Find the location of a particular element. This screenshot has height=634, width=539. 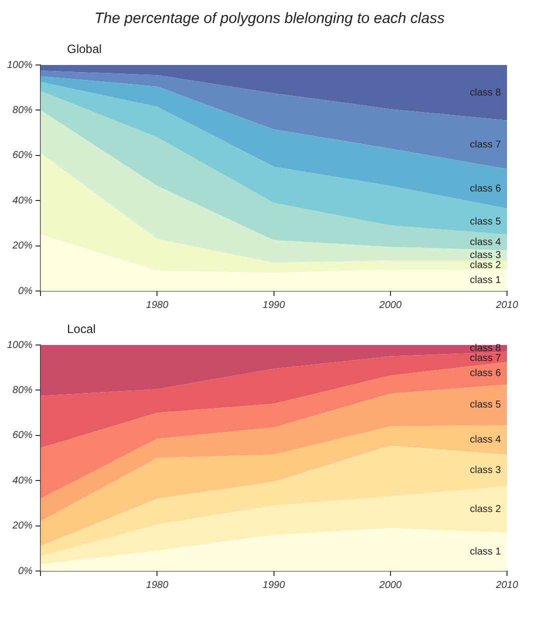

chart-subtitle: Local is located at coordinates (82, 329).